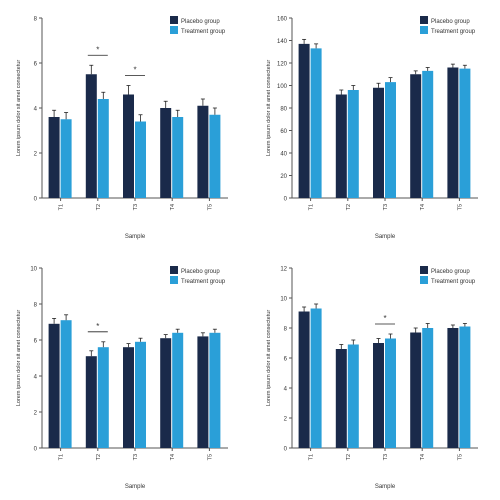 This screenshot has width=500, height=500. I want to click on y-tick-label: 20, so click(283, 177).